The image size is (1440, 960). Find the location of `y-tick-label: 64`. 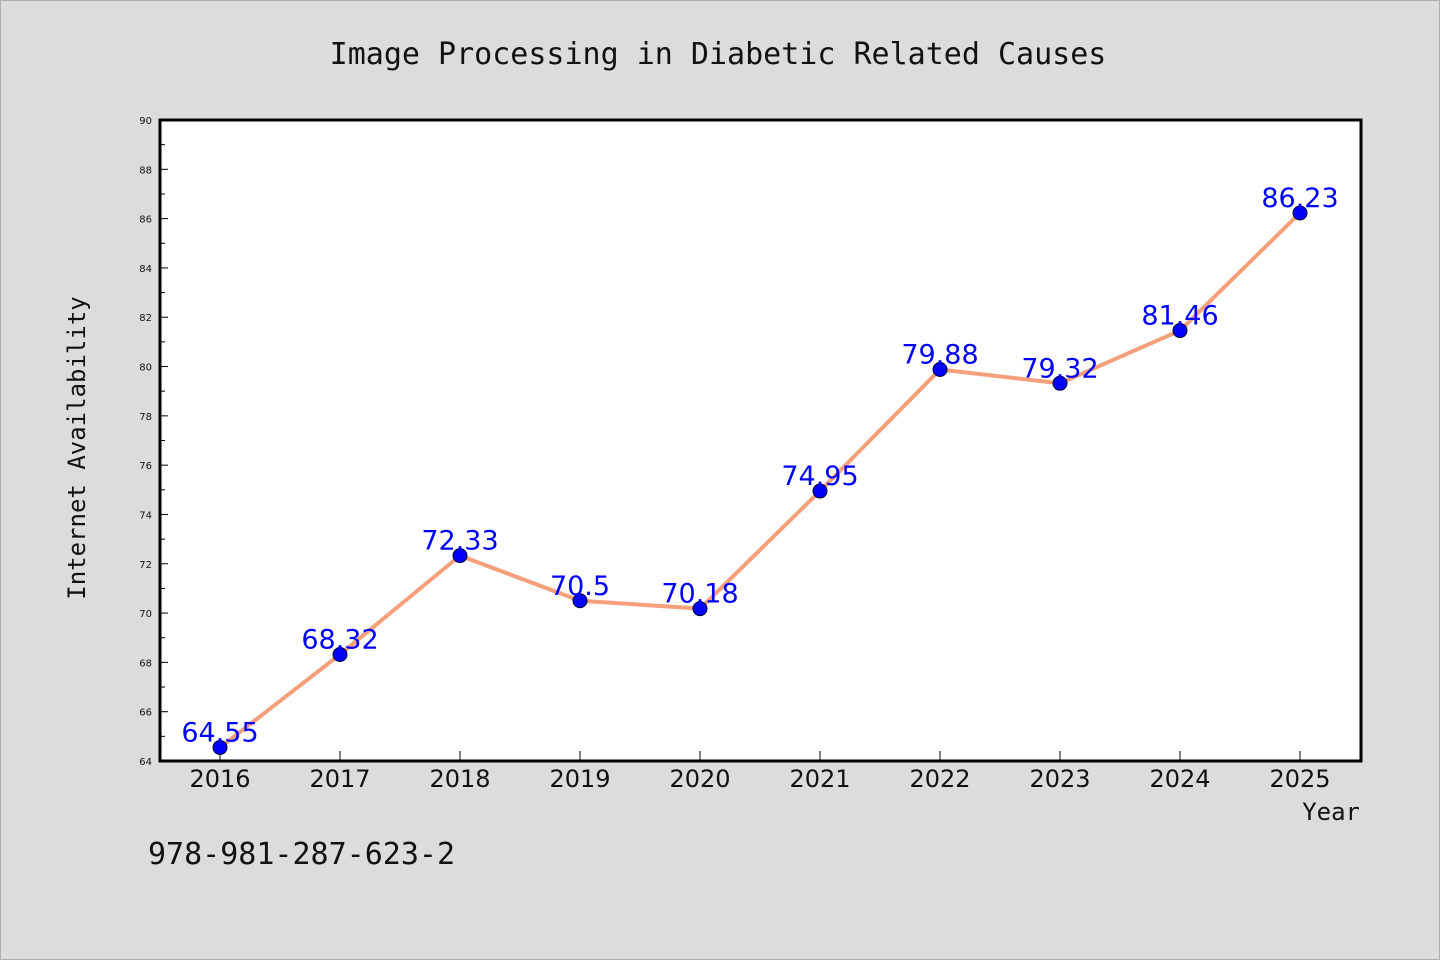

y-tick-label: 64 is located at coordinates (145, 762).